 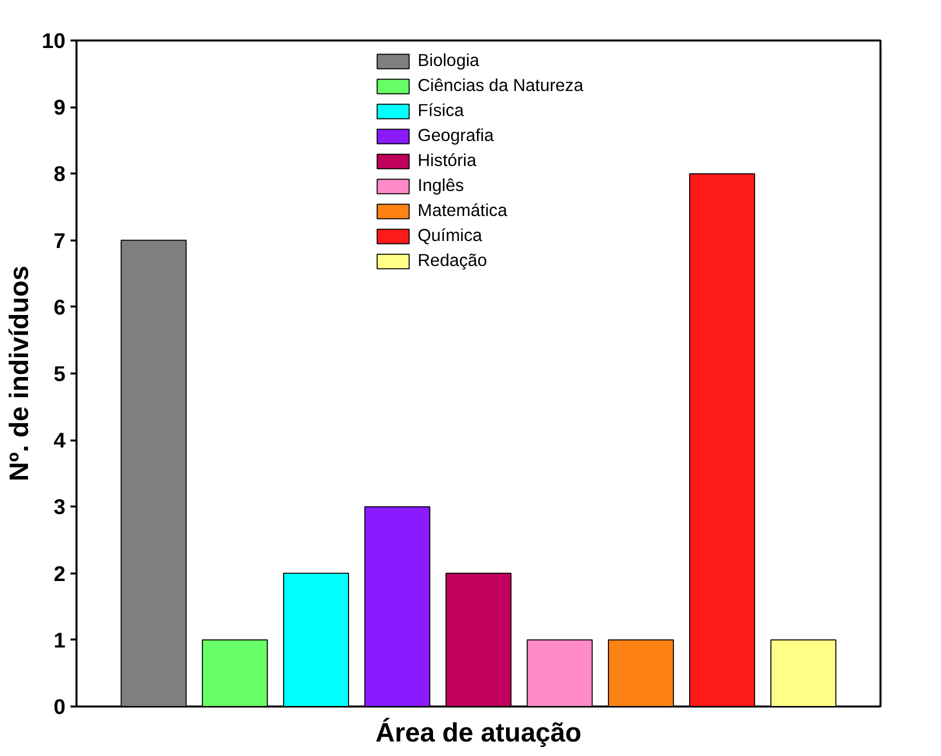 I want to click on y-tick-label: 5, so click(x=60, y=374).